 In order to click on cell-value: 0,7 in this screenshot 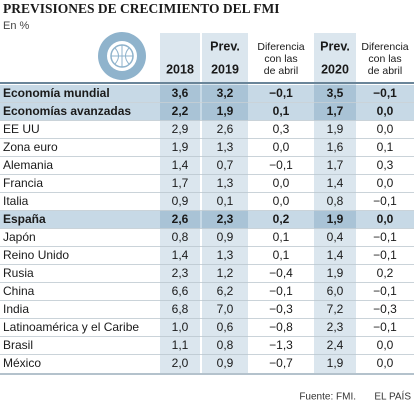, I will do `click(225, 165)`.